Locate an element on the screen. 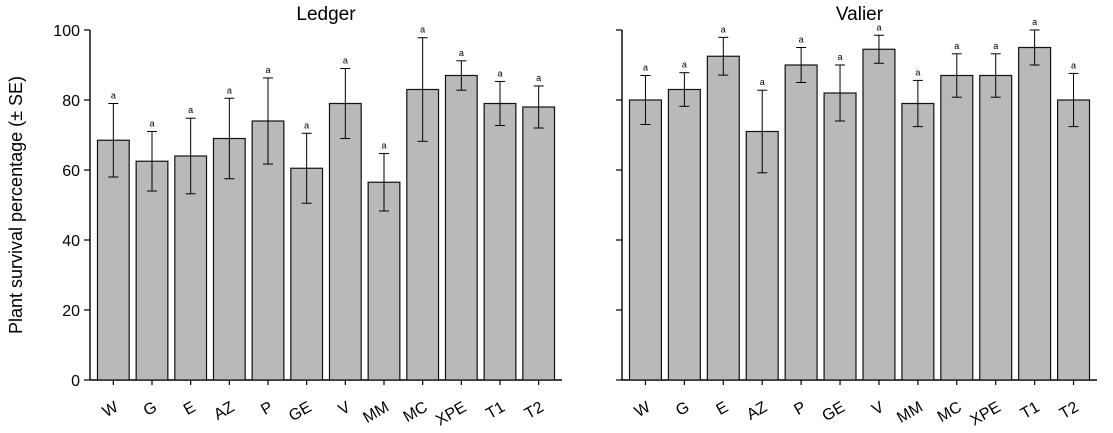 Image resolution: width=1113 pixels, height=433 pixels. y-tick-label: 80 is located at coordinates (71, 101).